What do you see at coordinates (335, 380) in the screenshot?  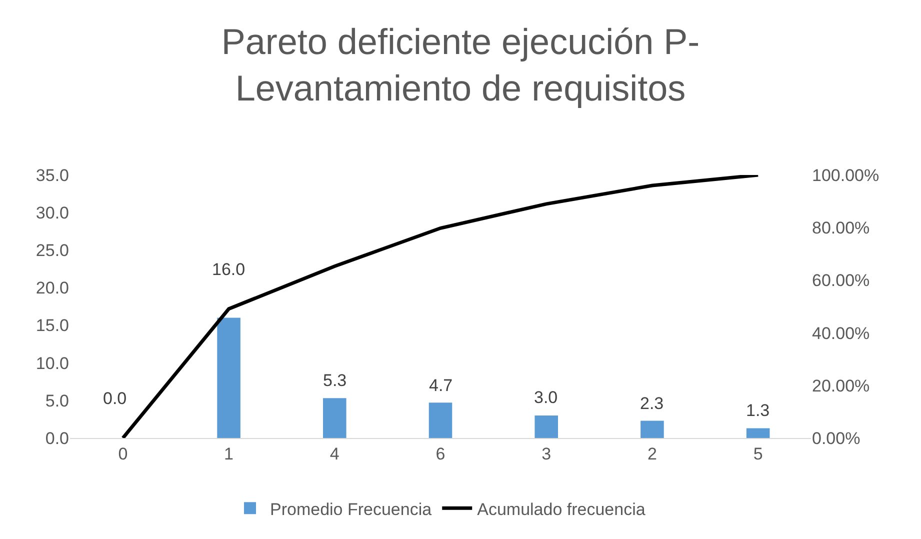 I see `data-label: 5.3` at bounding box center [335, 380].